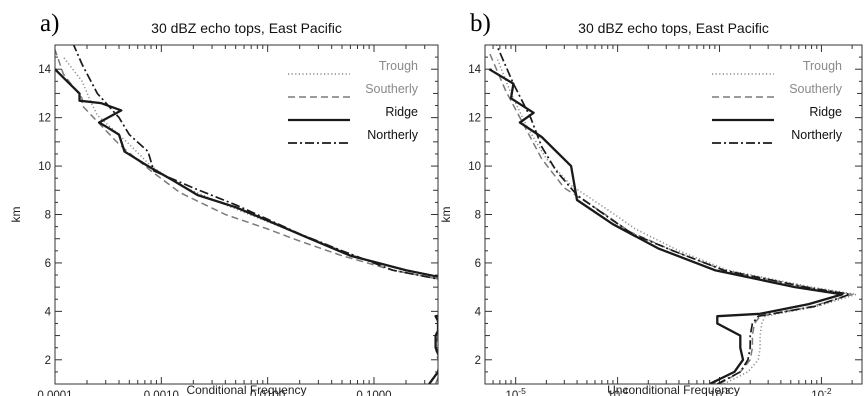  What do you see at coordinates (719, 391) in the screenshot?
I see `x-tick-label: 10-3` at bounding box center [719, 391].